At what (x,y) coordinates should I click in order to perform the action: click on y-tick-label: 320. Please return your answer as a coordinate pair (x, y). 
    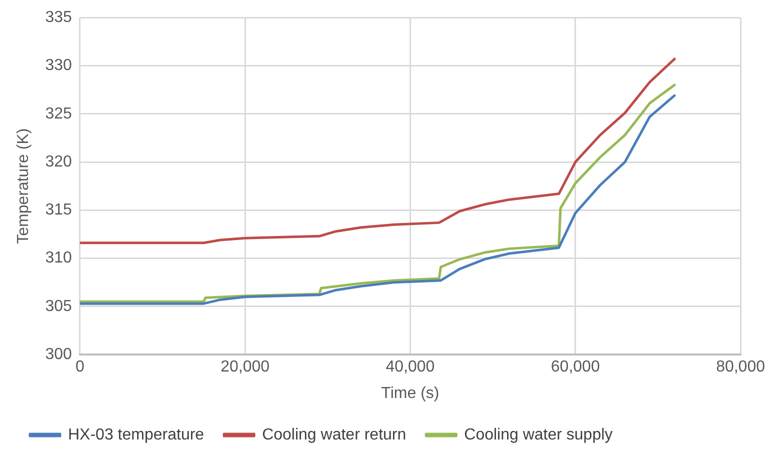
    Looking at the image, I should click on (58, 161).